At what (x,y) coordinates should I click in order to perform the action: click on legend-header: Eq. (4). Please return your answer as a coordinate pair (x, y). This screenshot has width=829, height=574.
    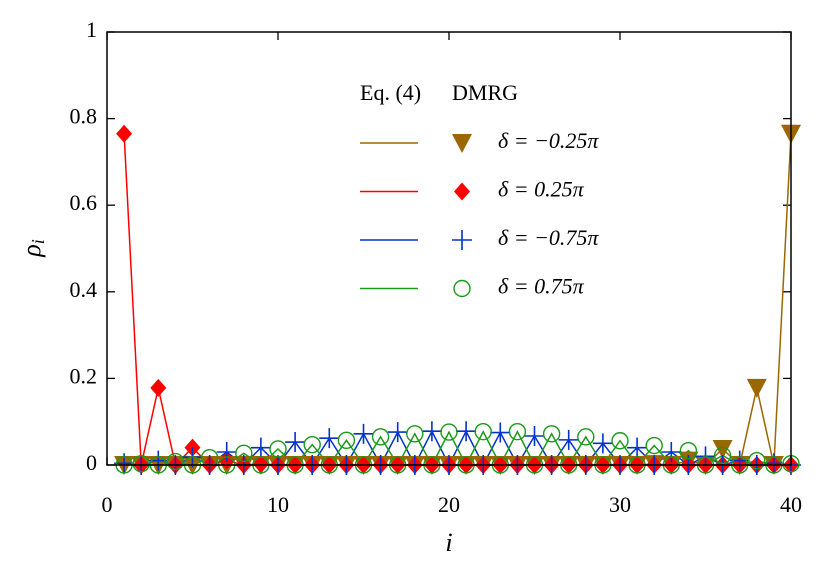
    Looking at the image, I should click on (390, 92).